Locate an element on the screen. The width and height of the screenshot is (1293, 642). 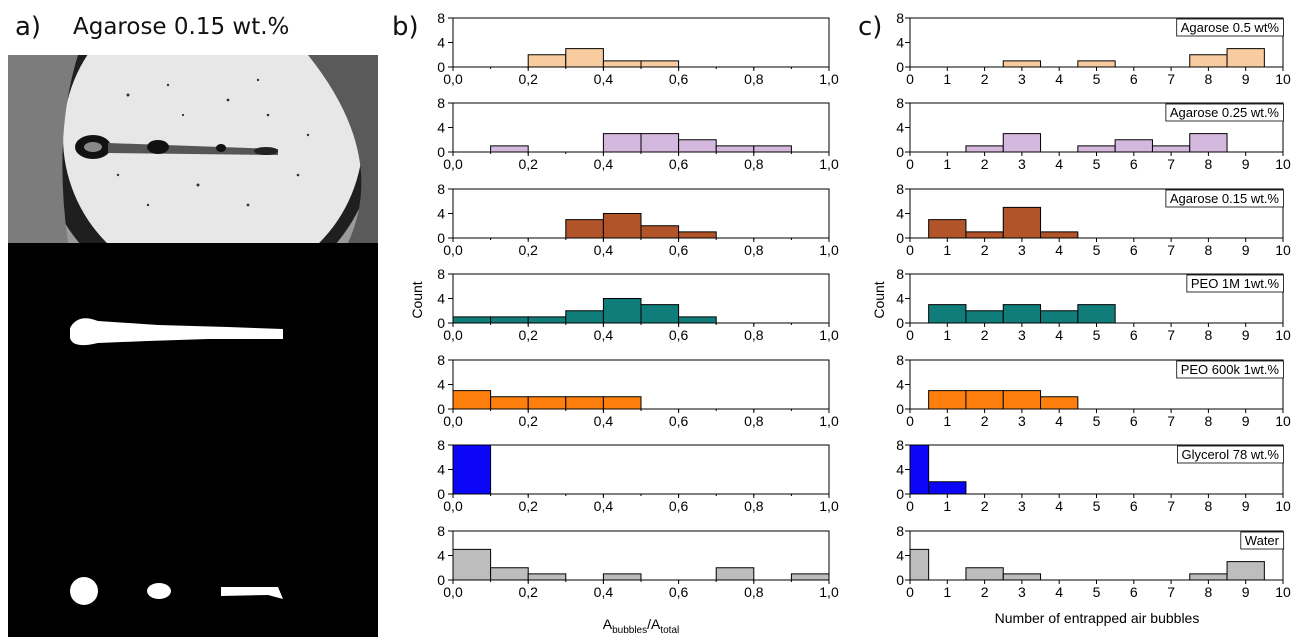
panel-a-label: a) is located at coordinates (28, 27).